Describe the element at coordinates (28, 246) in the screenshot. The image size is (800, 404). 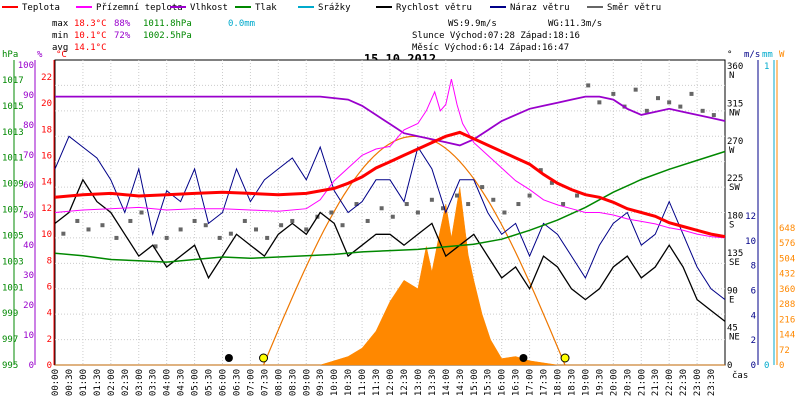
I see `axis-pct-tick-6: 40` at that location.